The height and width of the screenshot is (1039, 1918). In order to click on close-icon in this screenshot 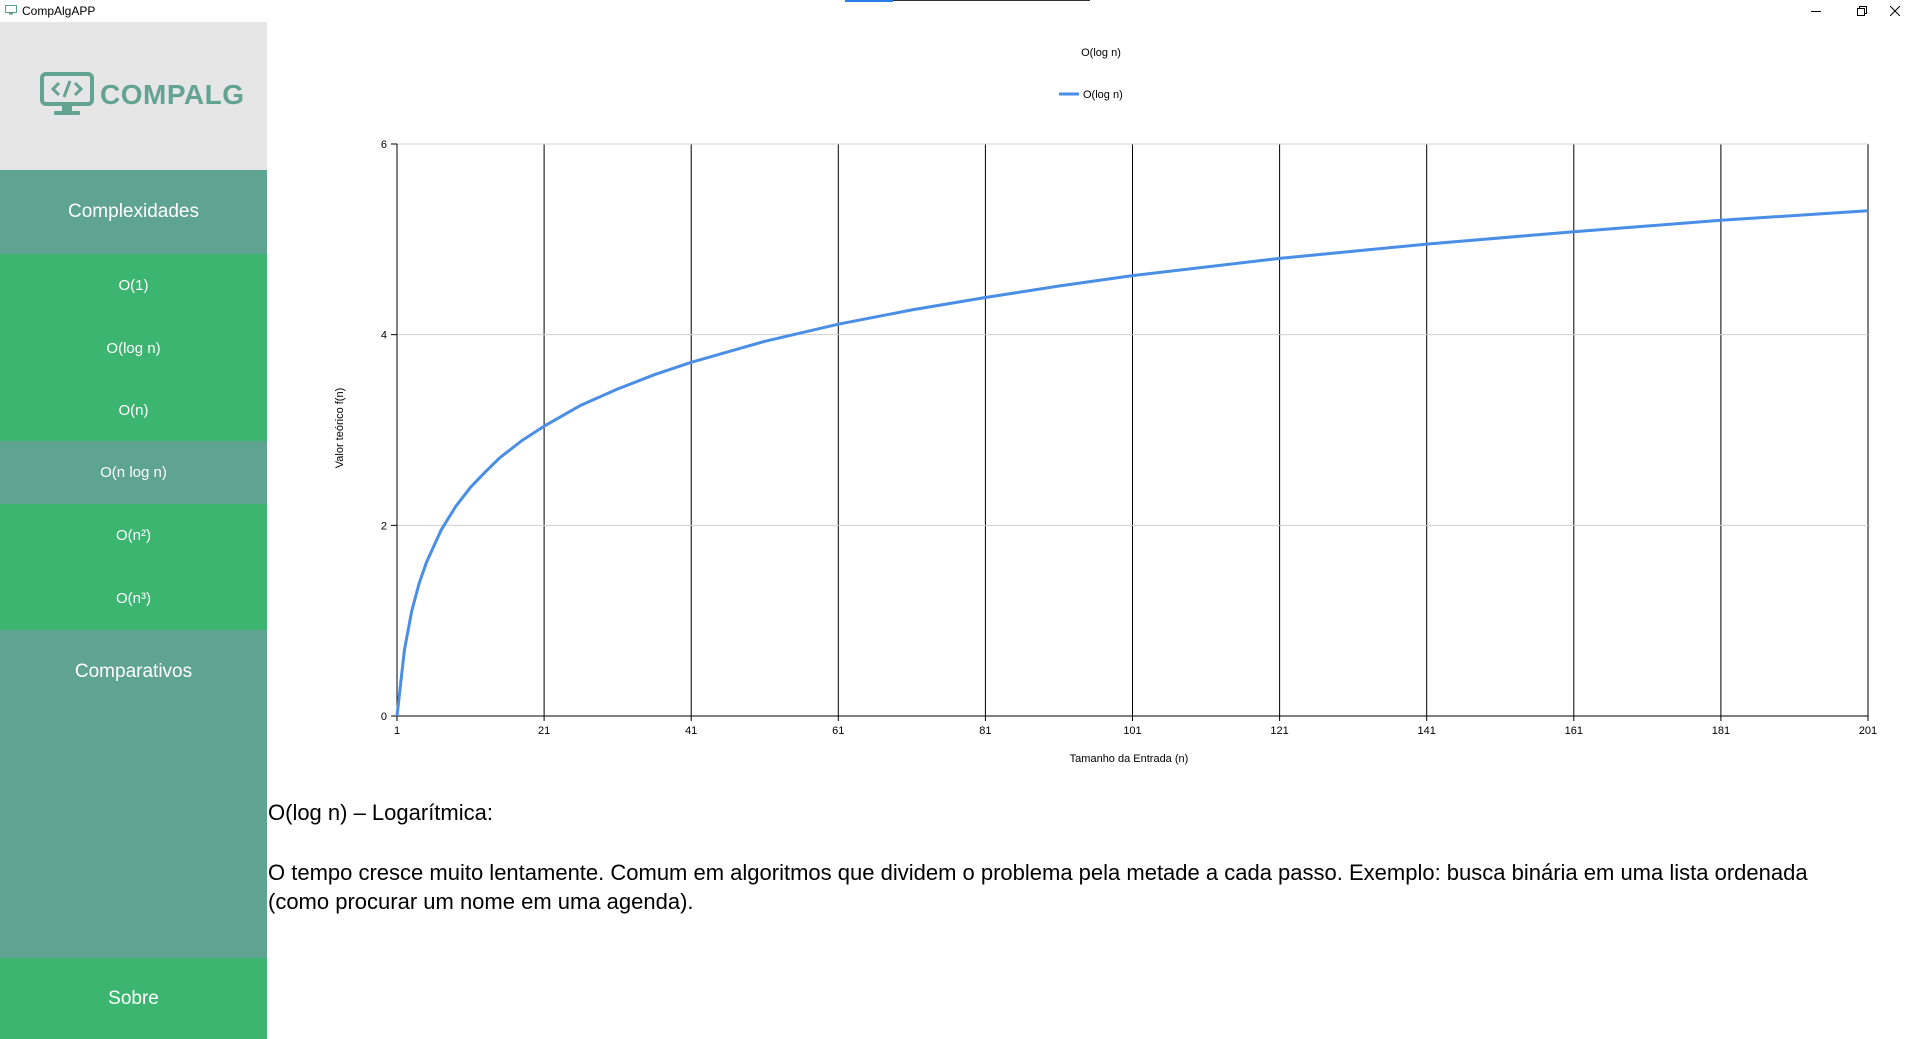, I will do `click(1895, 11)`.